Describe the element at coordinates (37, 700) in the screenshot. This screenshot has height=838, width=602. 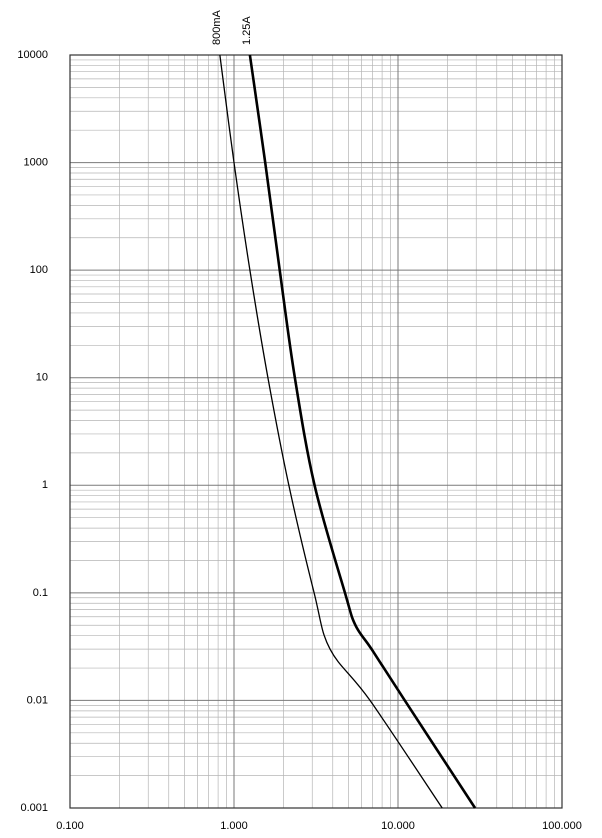
I see `y-tick-label: 0.01` at that location.